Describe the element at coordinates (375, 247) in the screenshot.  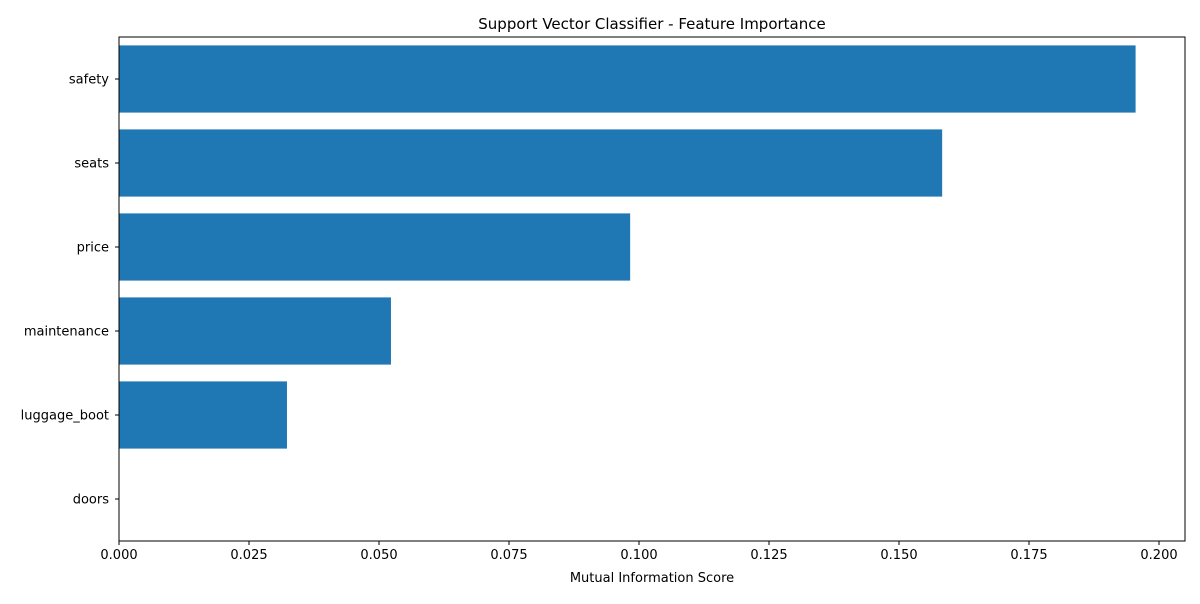
I see `bar-price` at that location.